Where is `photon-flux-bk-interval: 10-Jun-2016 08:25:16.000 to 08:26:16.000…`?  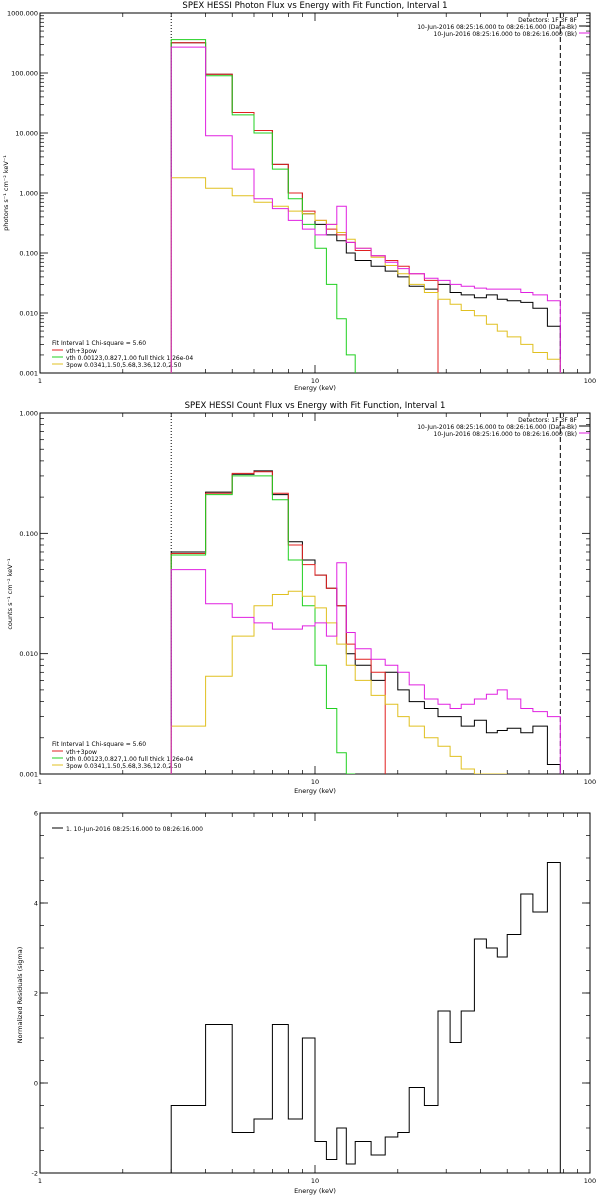
photon-flux-bk-interval: 10-Jun-2016 08:25:16.000 to 08:26:16.000… is located at coordinates (505, 34).